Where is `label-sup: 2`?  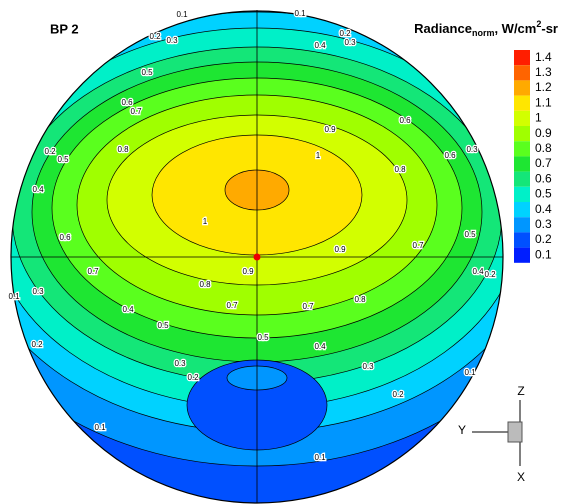 label-sup: 2 is located at coordinates (538, 24).